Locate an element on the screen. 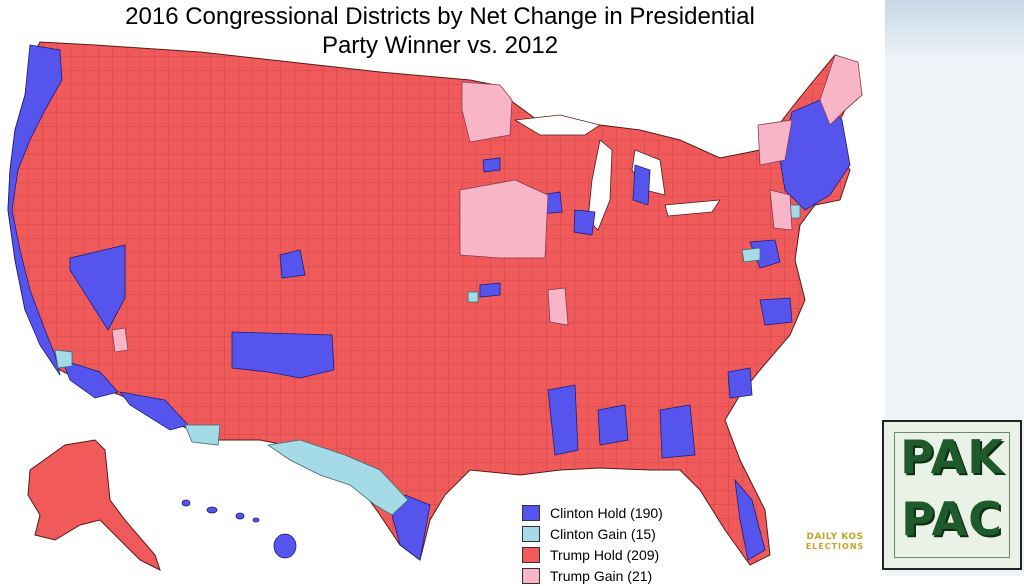 This screenshot has height=586, width=1024. legend-item: Clinton Hold (190) is located at coordinates (617, 512).